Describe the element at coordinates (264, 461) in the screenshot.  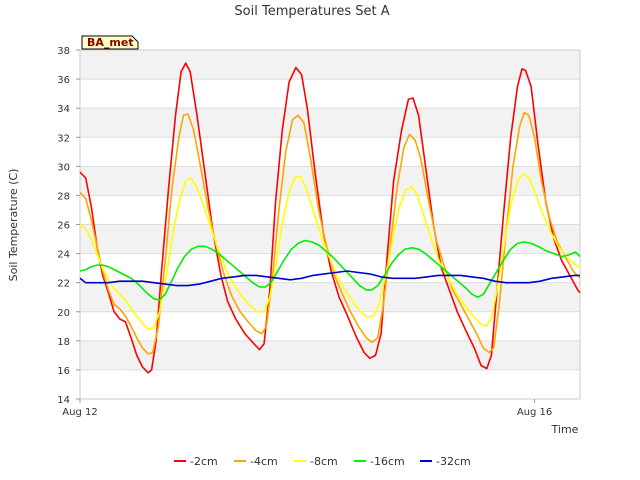
I see `legend-label: -4cm` at that location.